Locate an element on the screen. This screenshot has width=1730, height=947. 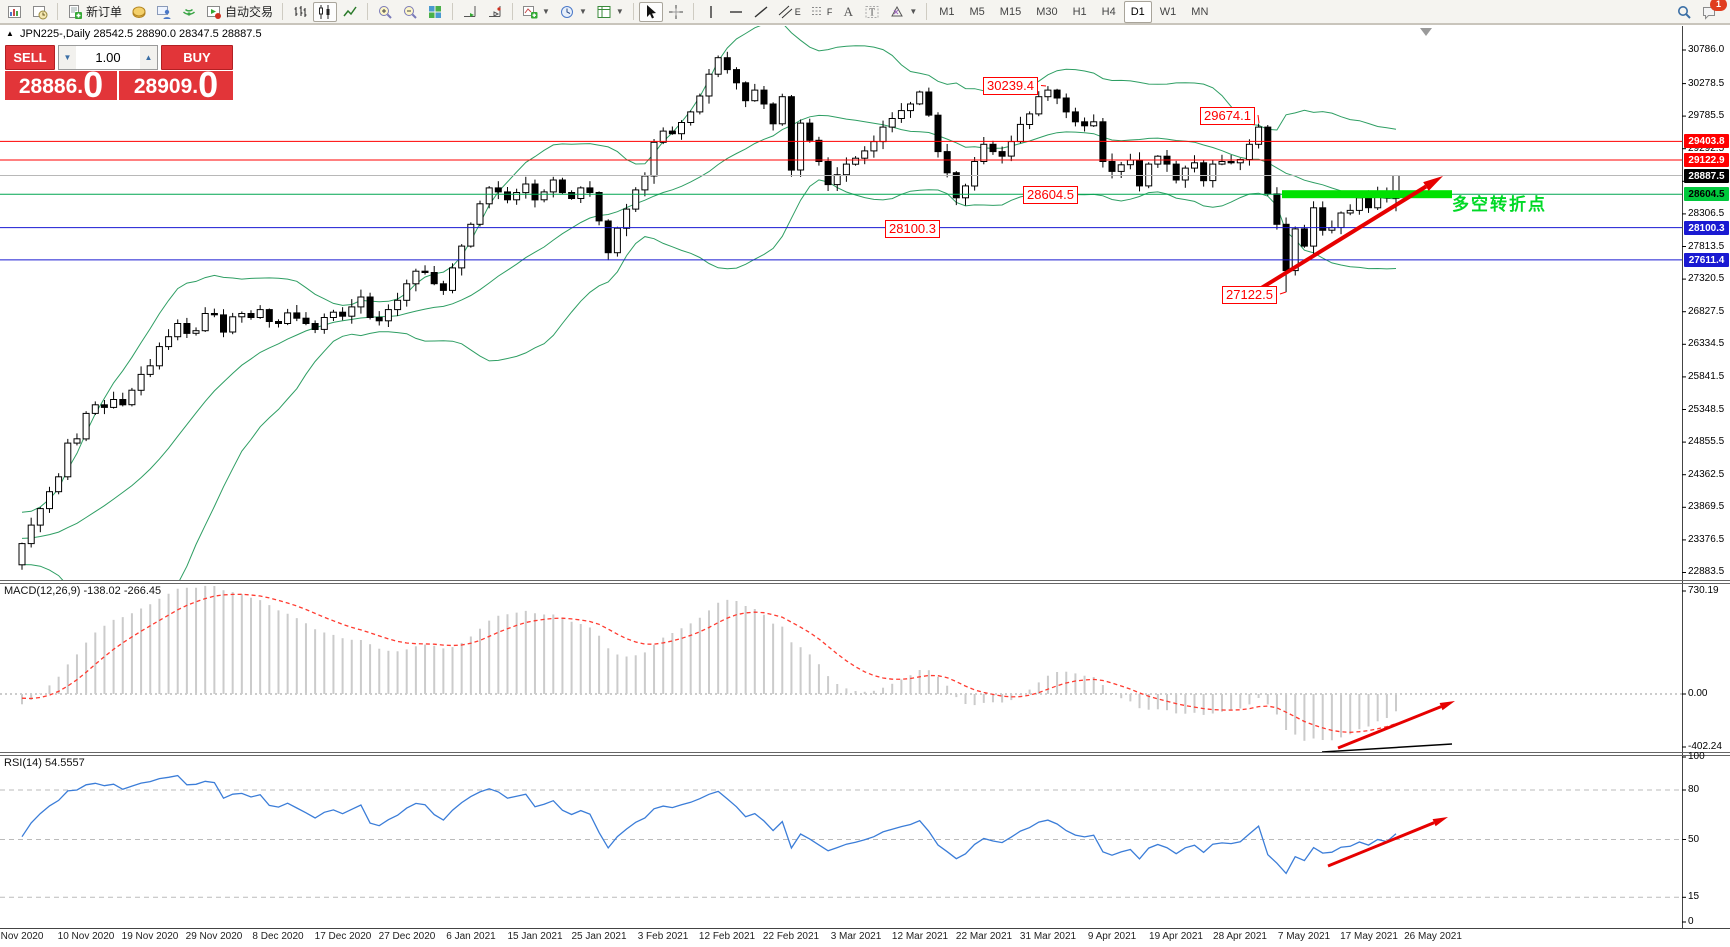
tab-timeframe-m1: M1 is located at coordinates (947, 11).